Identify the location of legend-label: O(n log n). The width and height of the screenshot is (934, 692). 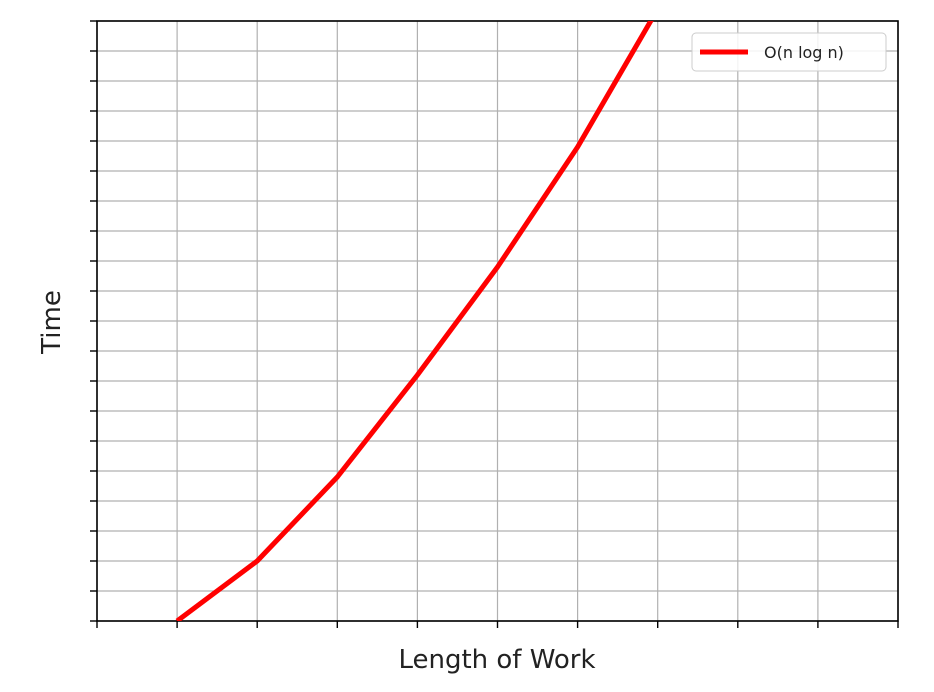
(804, 52).